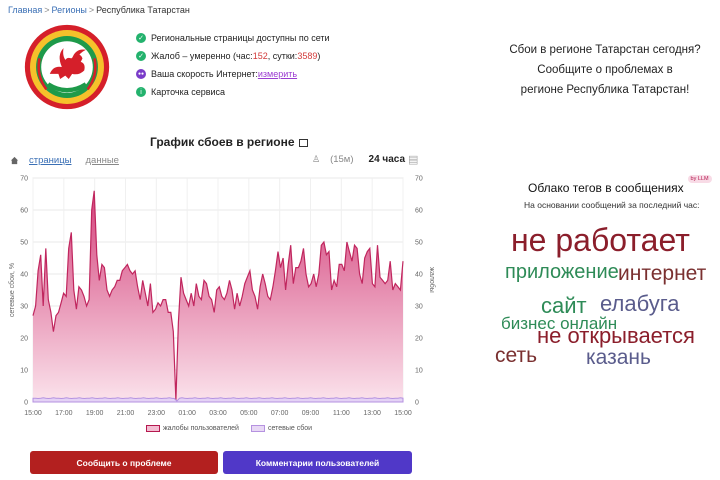 Image resolution: width=720 pixels, height=480 pixels. What do you see at coordinates (126, 413) in the screenshot?
I see `x-tick-label: 21:00` at bounding box center [126, 413].